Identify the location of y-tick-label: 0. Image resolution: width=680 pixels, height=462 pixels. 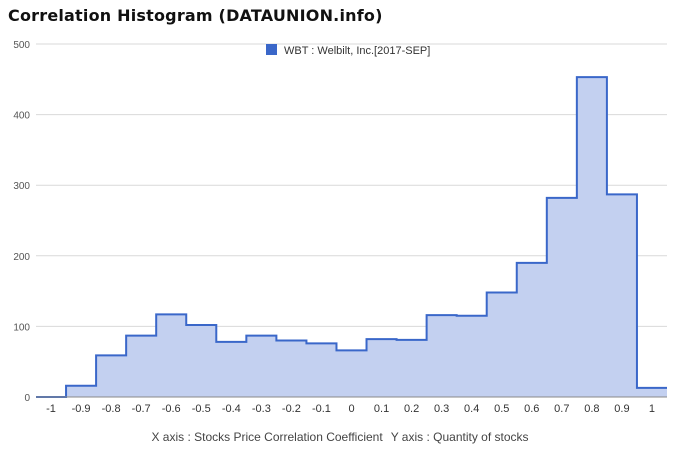
(27, 398).